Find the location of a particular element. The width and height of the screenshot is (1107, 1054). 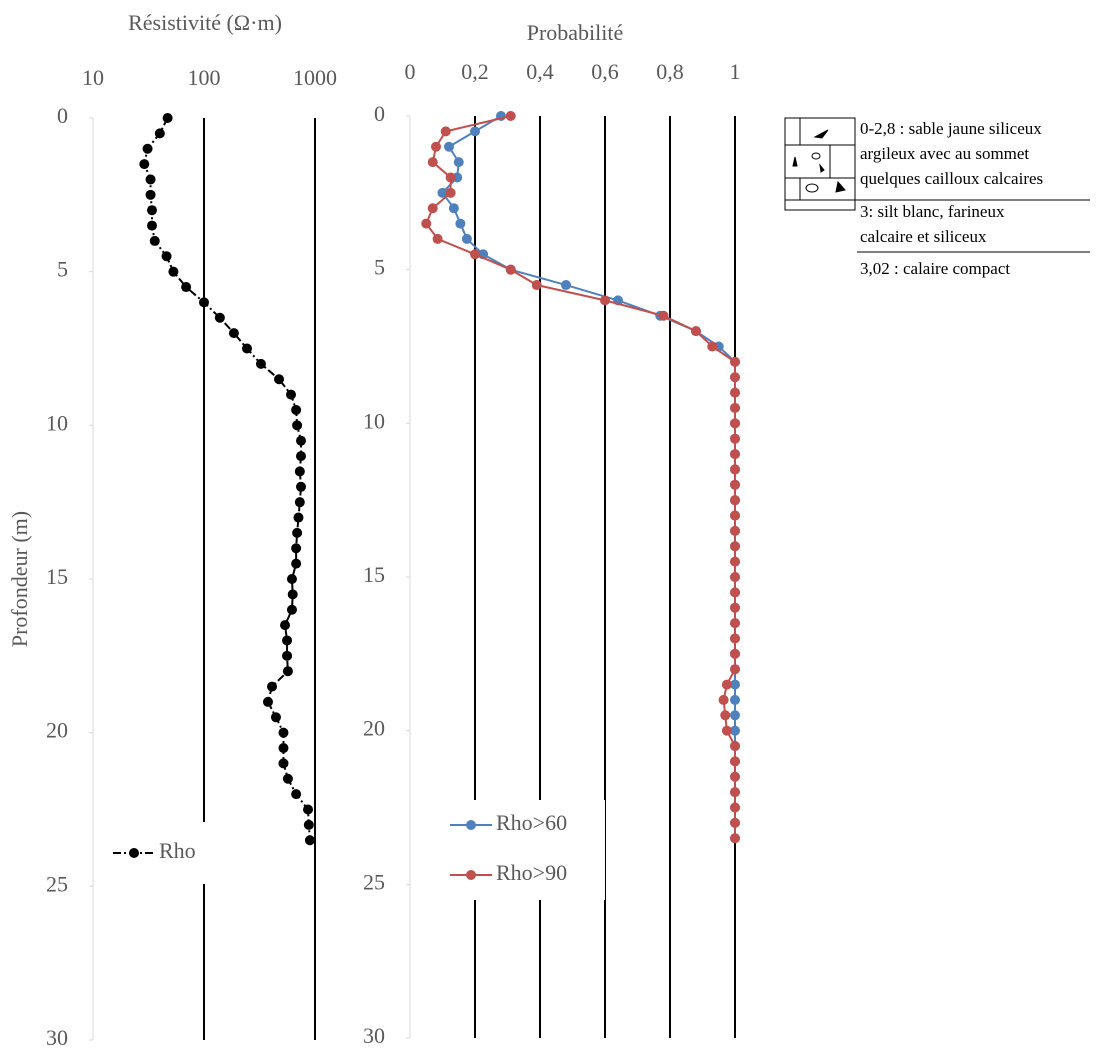

strata-text: quelques cailloux calcaires is located at coordinates (951, 178).